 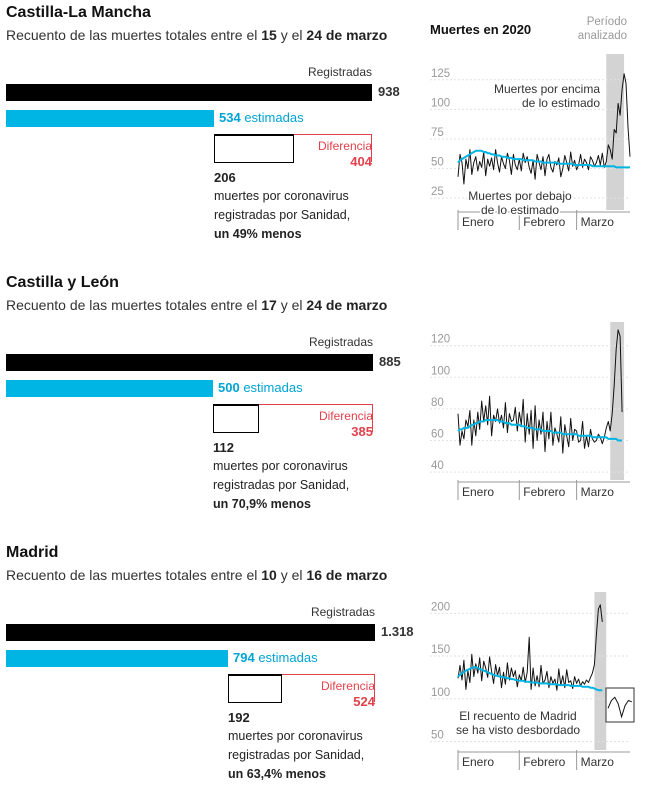 What do you see at coordinates (262, 504) in the screenshot?
I see `covid-percent-less: un 70,9% menos` at bounding box center [262, 504].